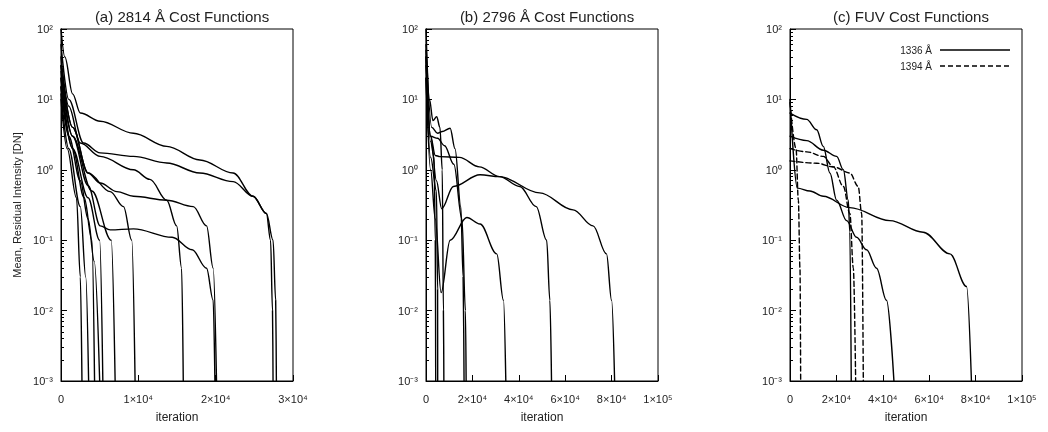 This screenshot has width=1048, height=432. Describe the element at coordinates (916, 65) in the screenshot. I see `text: 1394 Å` at that location.